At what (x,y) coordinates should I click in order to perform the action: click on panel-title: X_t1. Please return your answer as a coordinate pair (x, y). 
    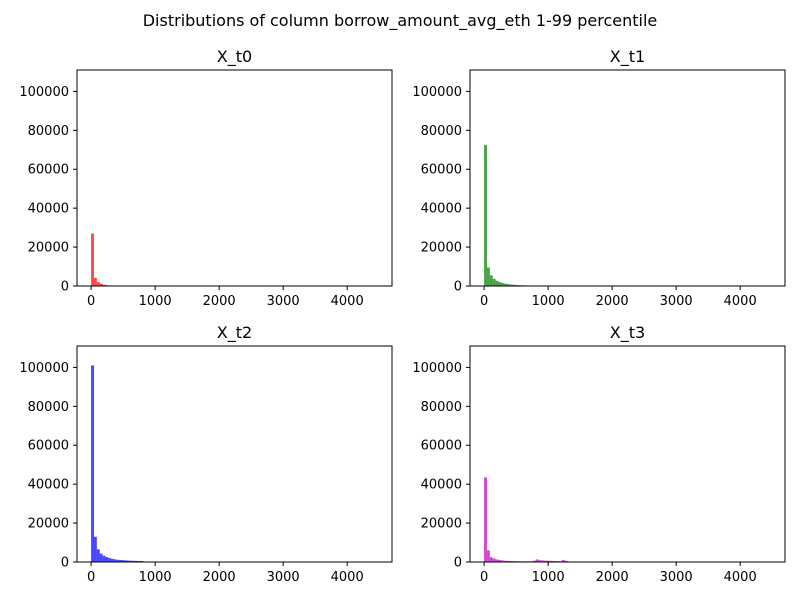
    Looking at the image, I should click on (627, 57).